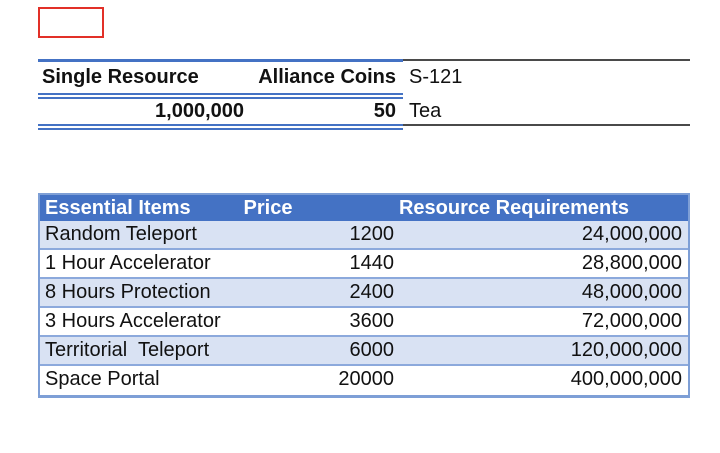  I want to click on price-cell: 6000, so click(372, 350).